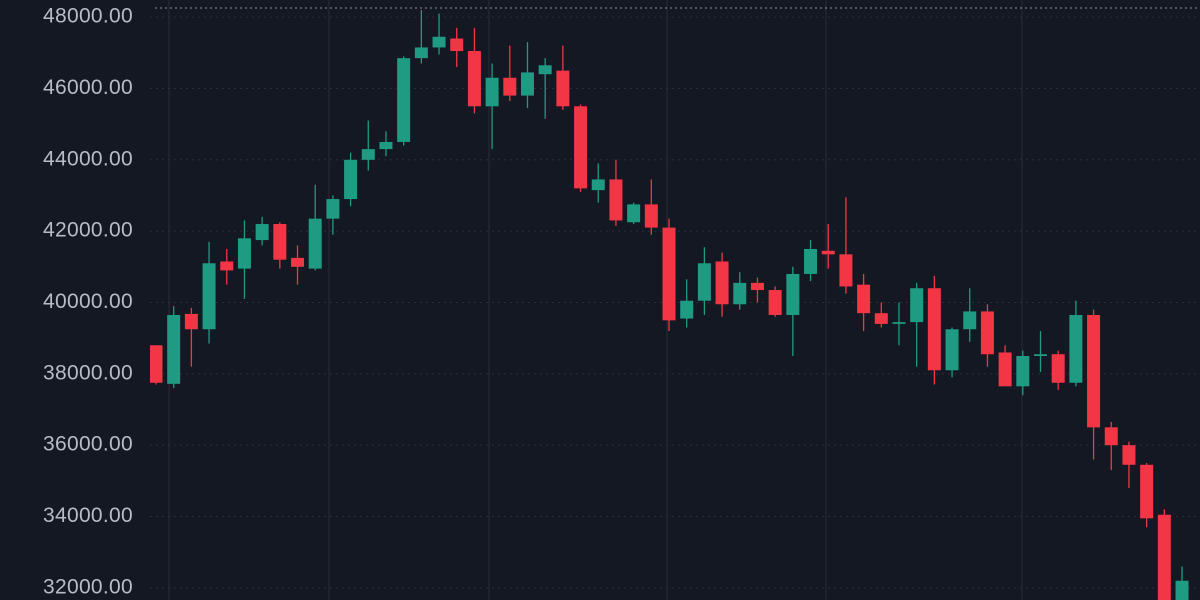 This screenshot has width=1200, height=600. I want to click on y-tick-label: 48000.00, so click(88, 16).